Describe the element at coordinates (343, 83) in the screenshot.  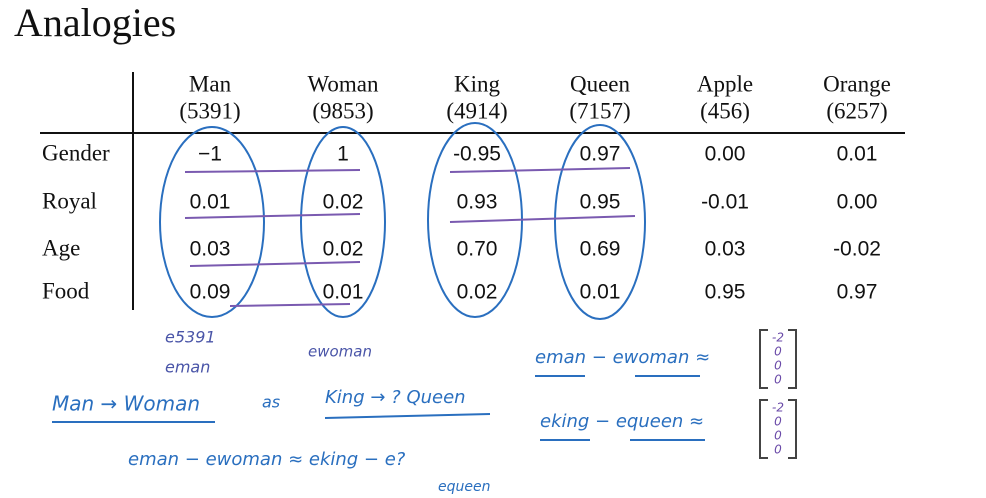
I see `column-header: Woman` at that location.